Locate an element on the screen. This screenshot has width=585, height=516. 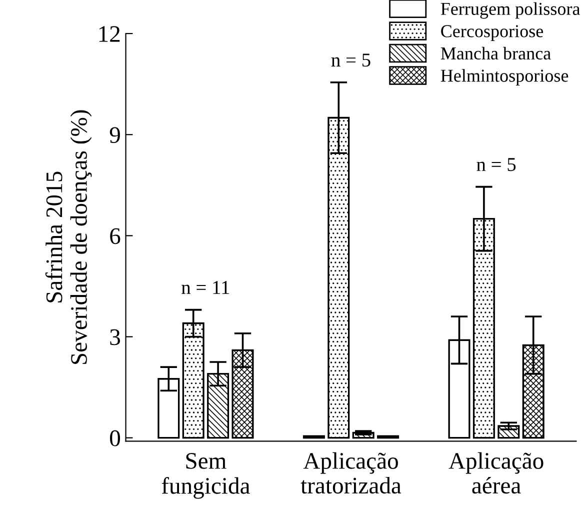
legend-label: Ferrugem polissora is located at coordinates (510, 10).